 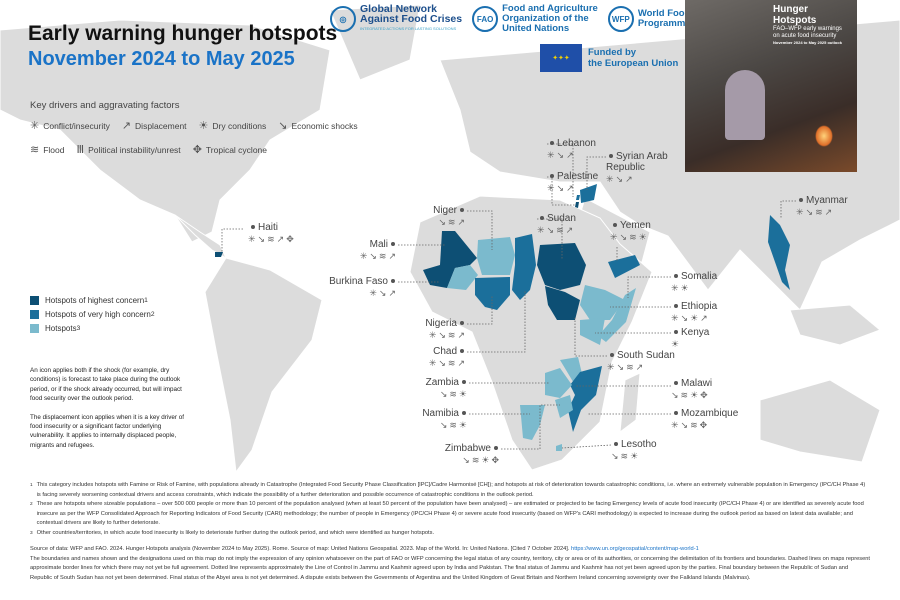 What do you see at coordinates (572, 182) in the screenshot?
I see `hotspot-label-palestine: Palestine ✳↘↗` at bounding box center [572, 182].